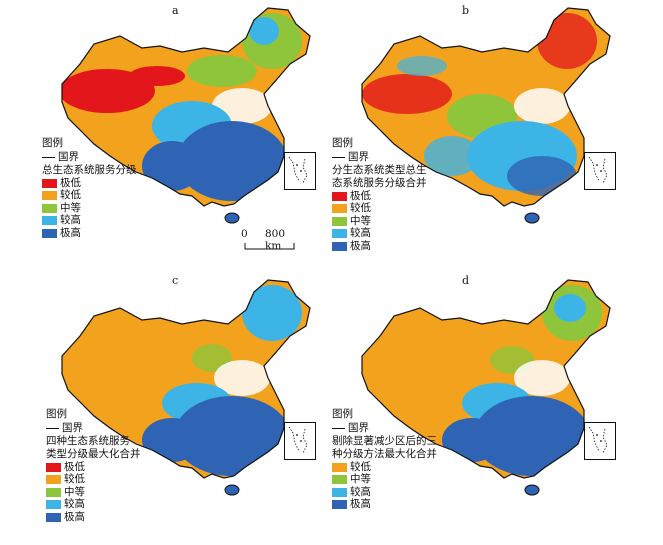 This screenshot has width=663, height=545. What do you see at coordinates (466, 10) in the screenshot?
I see `panel-label: b` at bounding box center [466, 10].